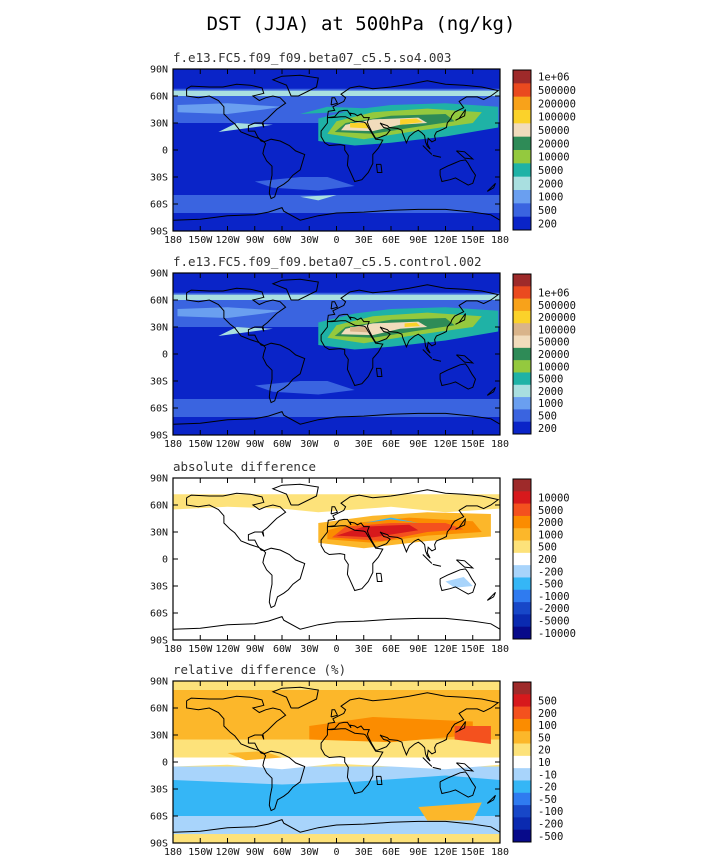 This screenshot has width=723, height=865. Describe the element at coordinates (391, 852) in the screenshot. I see `x-tick-label: 60E` at that location.